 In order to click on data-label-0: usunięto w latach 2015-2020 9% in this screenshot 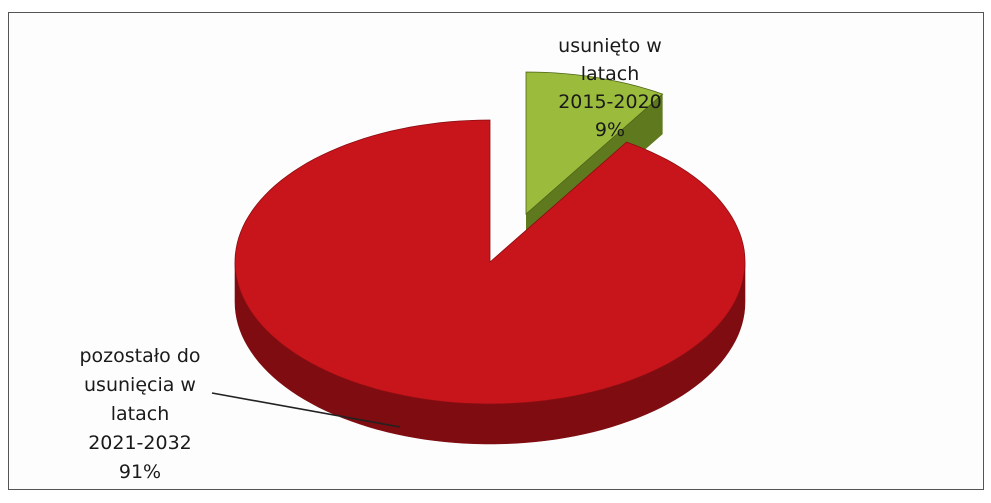, I will do `click(610, 88)`.